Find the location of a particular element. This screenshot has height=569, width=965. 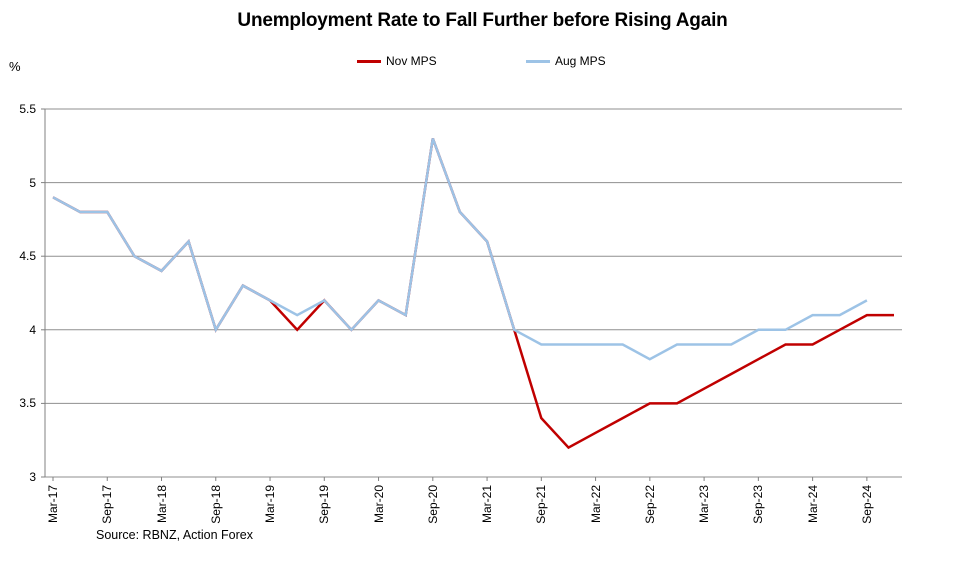

x-tick-label: Sep-21 is located at coordinates (541, 504).